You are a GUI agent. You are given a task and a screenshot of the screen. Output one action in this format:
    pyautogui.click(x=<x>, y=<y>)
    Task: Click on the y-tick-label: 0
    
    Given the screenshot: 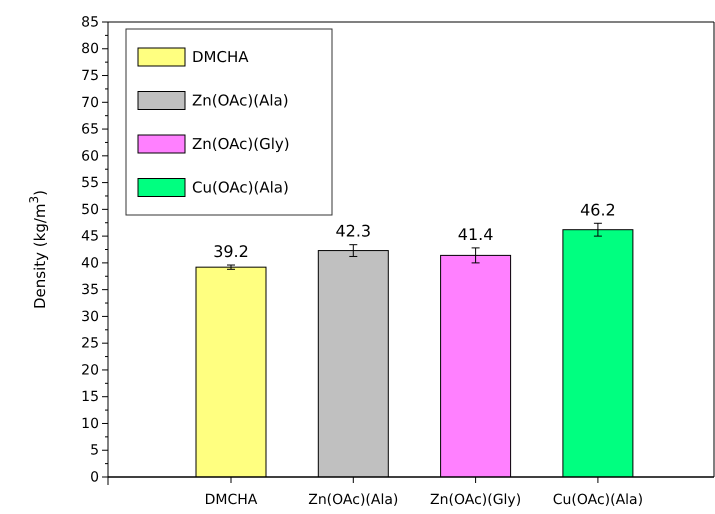 What is the action you would take?
    pyautogui.click(x=94, y=477)
    